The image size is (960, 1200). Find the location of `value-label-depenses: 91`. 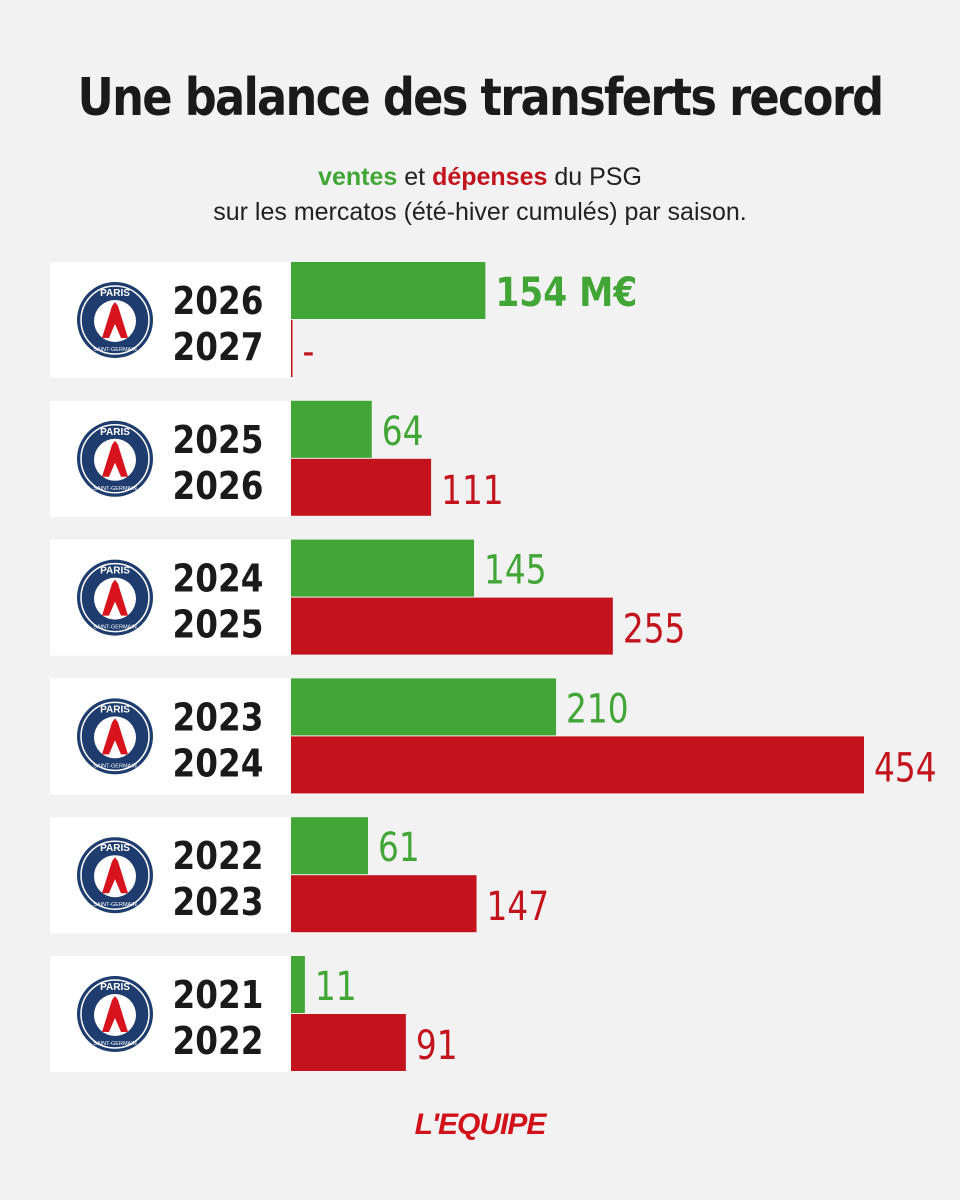

value-label-depenses: 91 is located at coordinates (437, 1045).